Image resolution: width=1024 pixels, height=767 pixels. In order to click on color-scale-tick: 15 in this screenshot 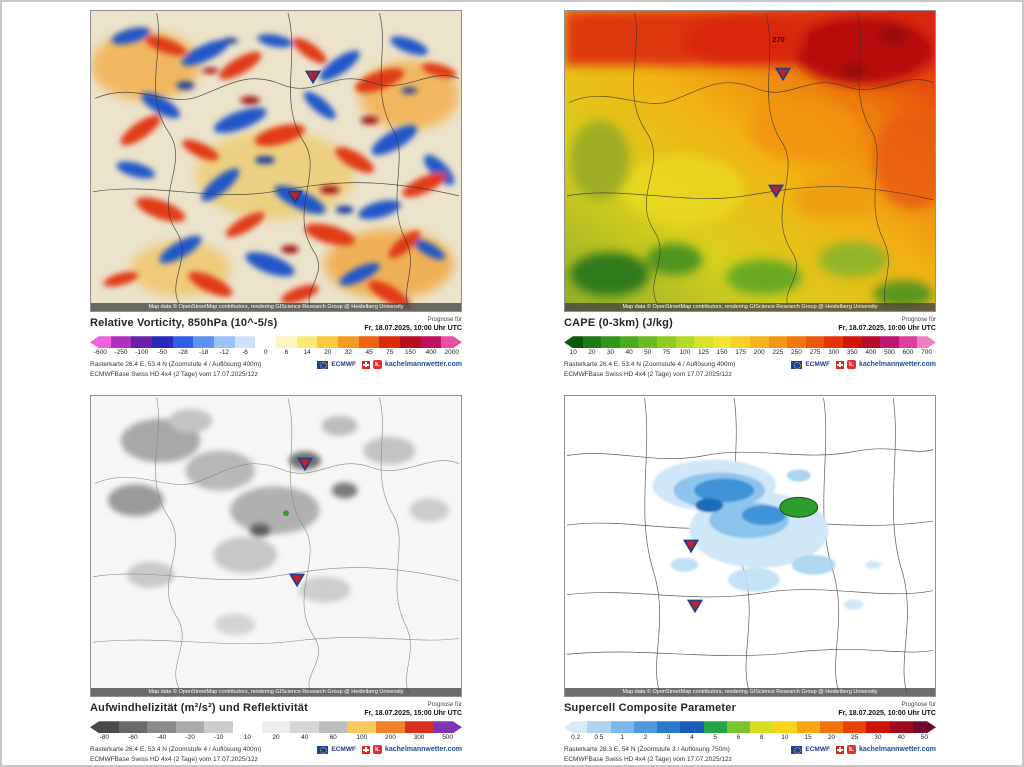, I will do `click(808, 738)`.